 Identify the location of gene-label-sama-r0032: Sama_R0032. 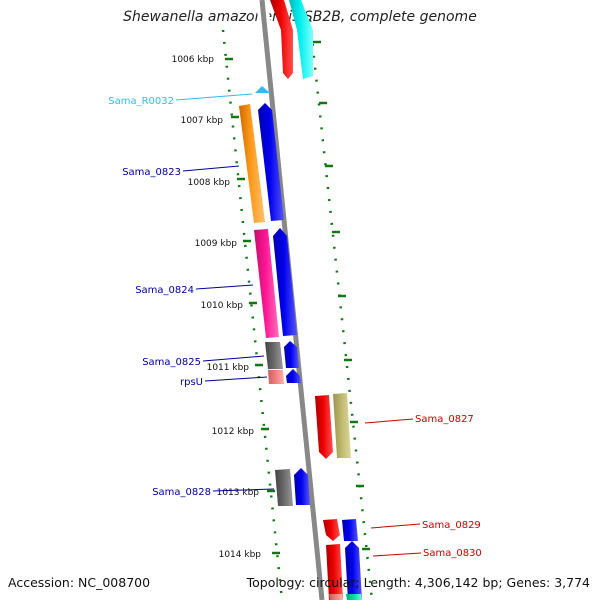
(141, 101).